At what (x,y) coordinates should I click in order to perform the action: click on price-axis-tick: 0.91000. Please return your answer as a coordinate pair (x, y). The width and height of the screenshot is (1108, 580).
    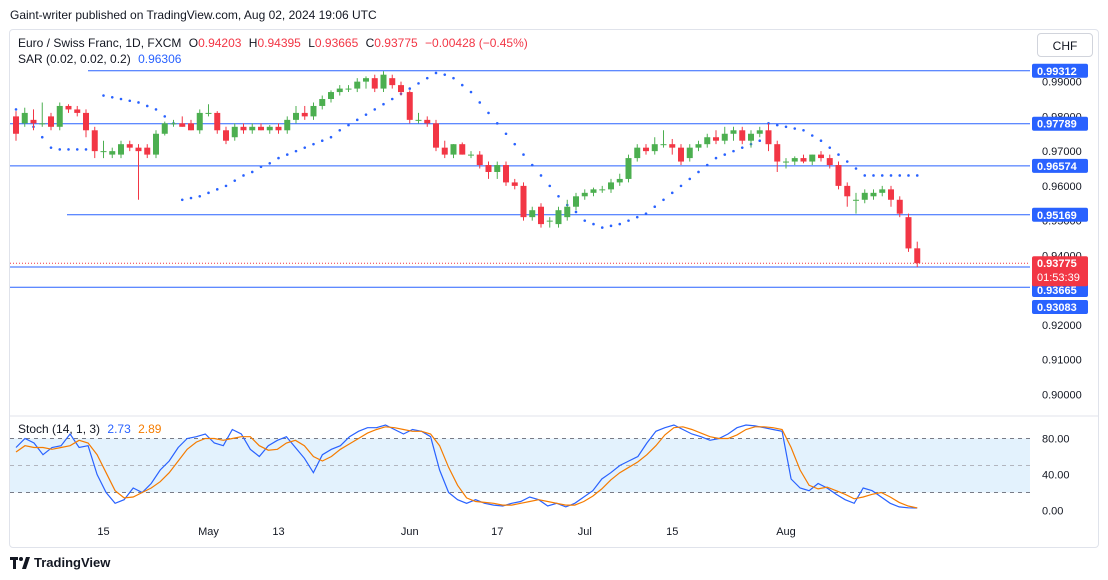
    Looking at the image, I should click on (1062, 361).